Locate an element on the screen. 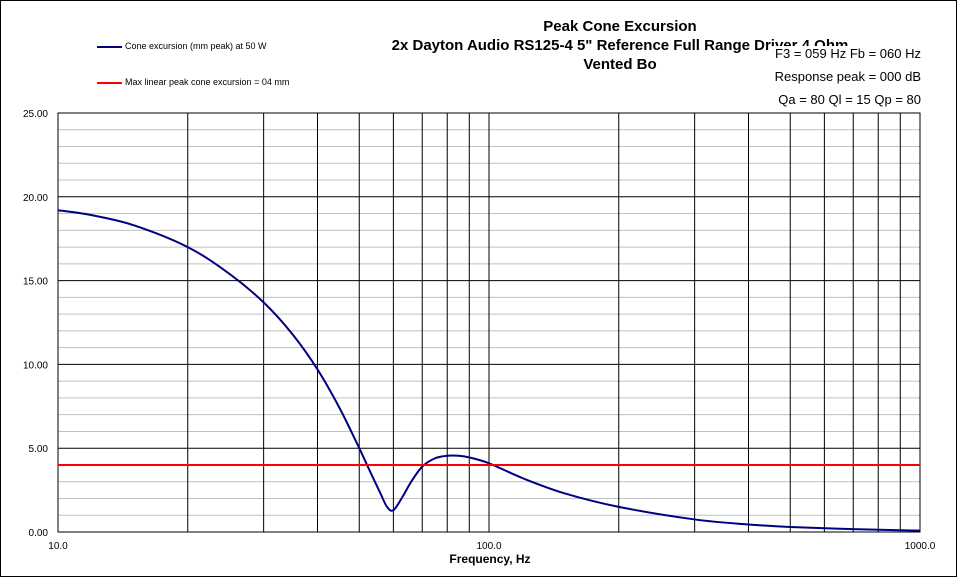 Image resolution: width=957 pixels, height=577 pixels. stat-f3-fb: F3 = 059 Hz Fb = 060 Hz is located at coordinates (846, 53).